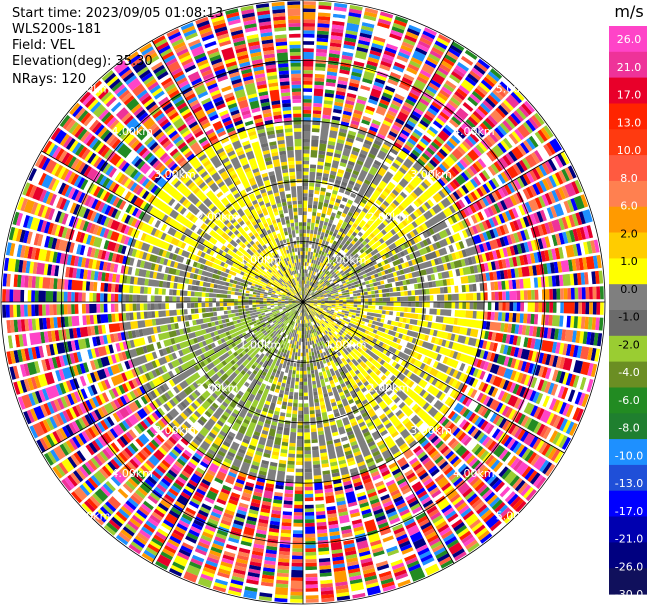 The height and width of the screenshot is (607, 647). What do you see at coordinates (629, 261) in the screenshot?
I see `colorbar-tick-label: 1.0` at bounding box center [629, 261].